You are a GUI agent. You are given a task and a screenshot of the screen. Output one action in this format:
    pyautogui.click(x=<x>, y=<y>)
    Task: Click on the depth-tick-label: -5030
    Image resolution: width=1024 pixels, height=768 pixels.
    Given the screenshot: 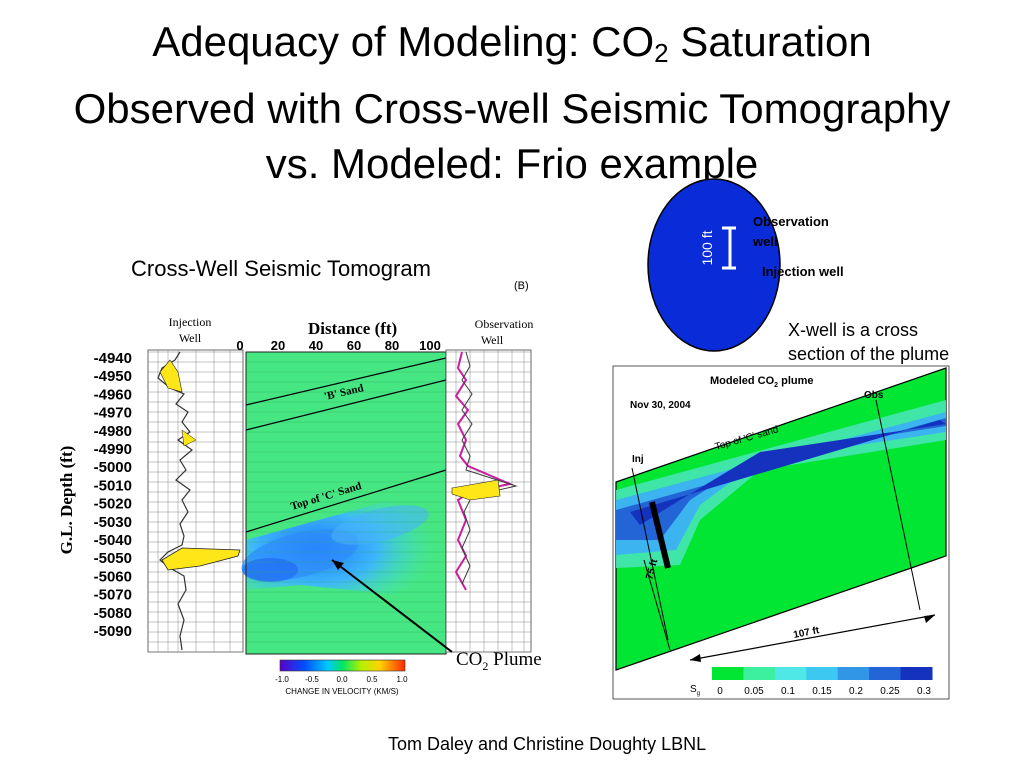 What is the action you would take?
    pyautogui.click(x=113, y=522)
    